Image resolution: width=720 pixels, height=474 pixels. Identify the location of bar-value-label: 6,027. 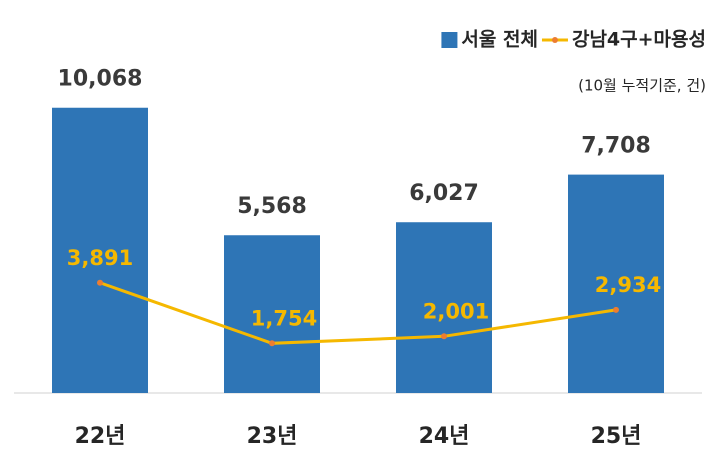
(444, 193).